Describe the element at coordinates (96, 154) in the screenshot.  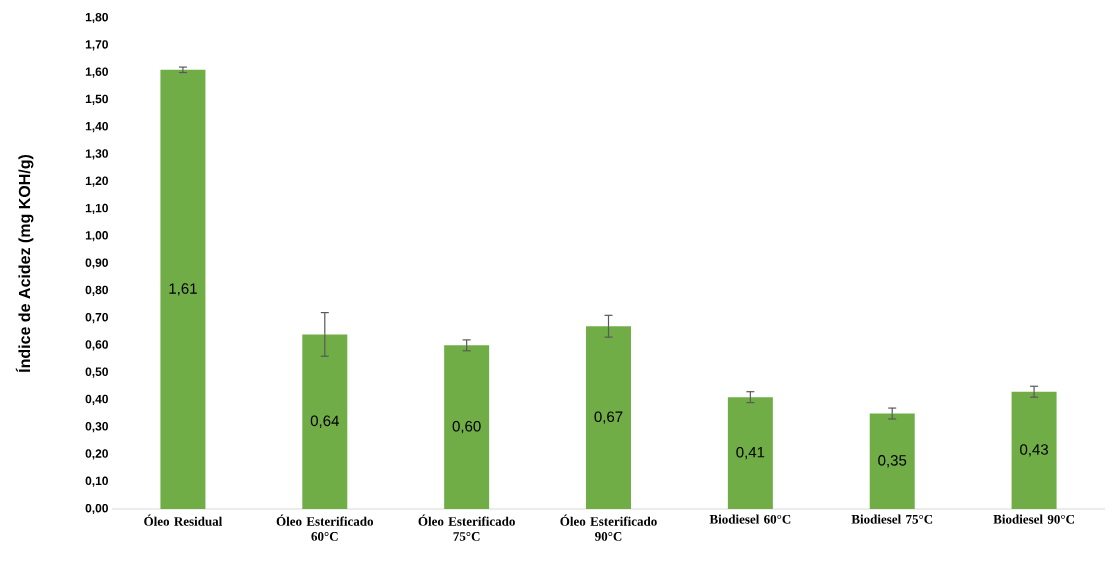
I see `y-tick-label: 1,30` at that location.